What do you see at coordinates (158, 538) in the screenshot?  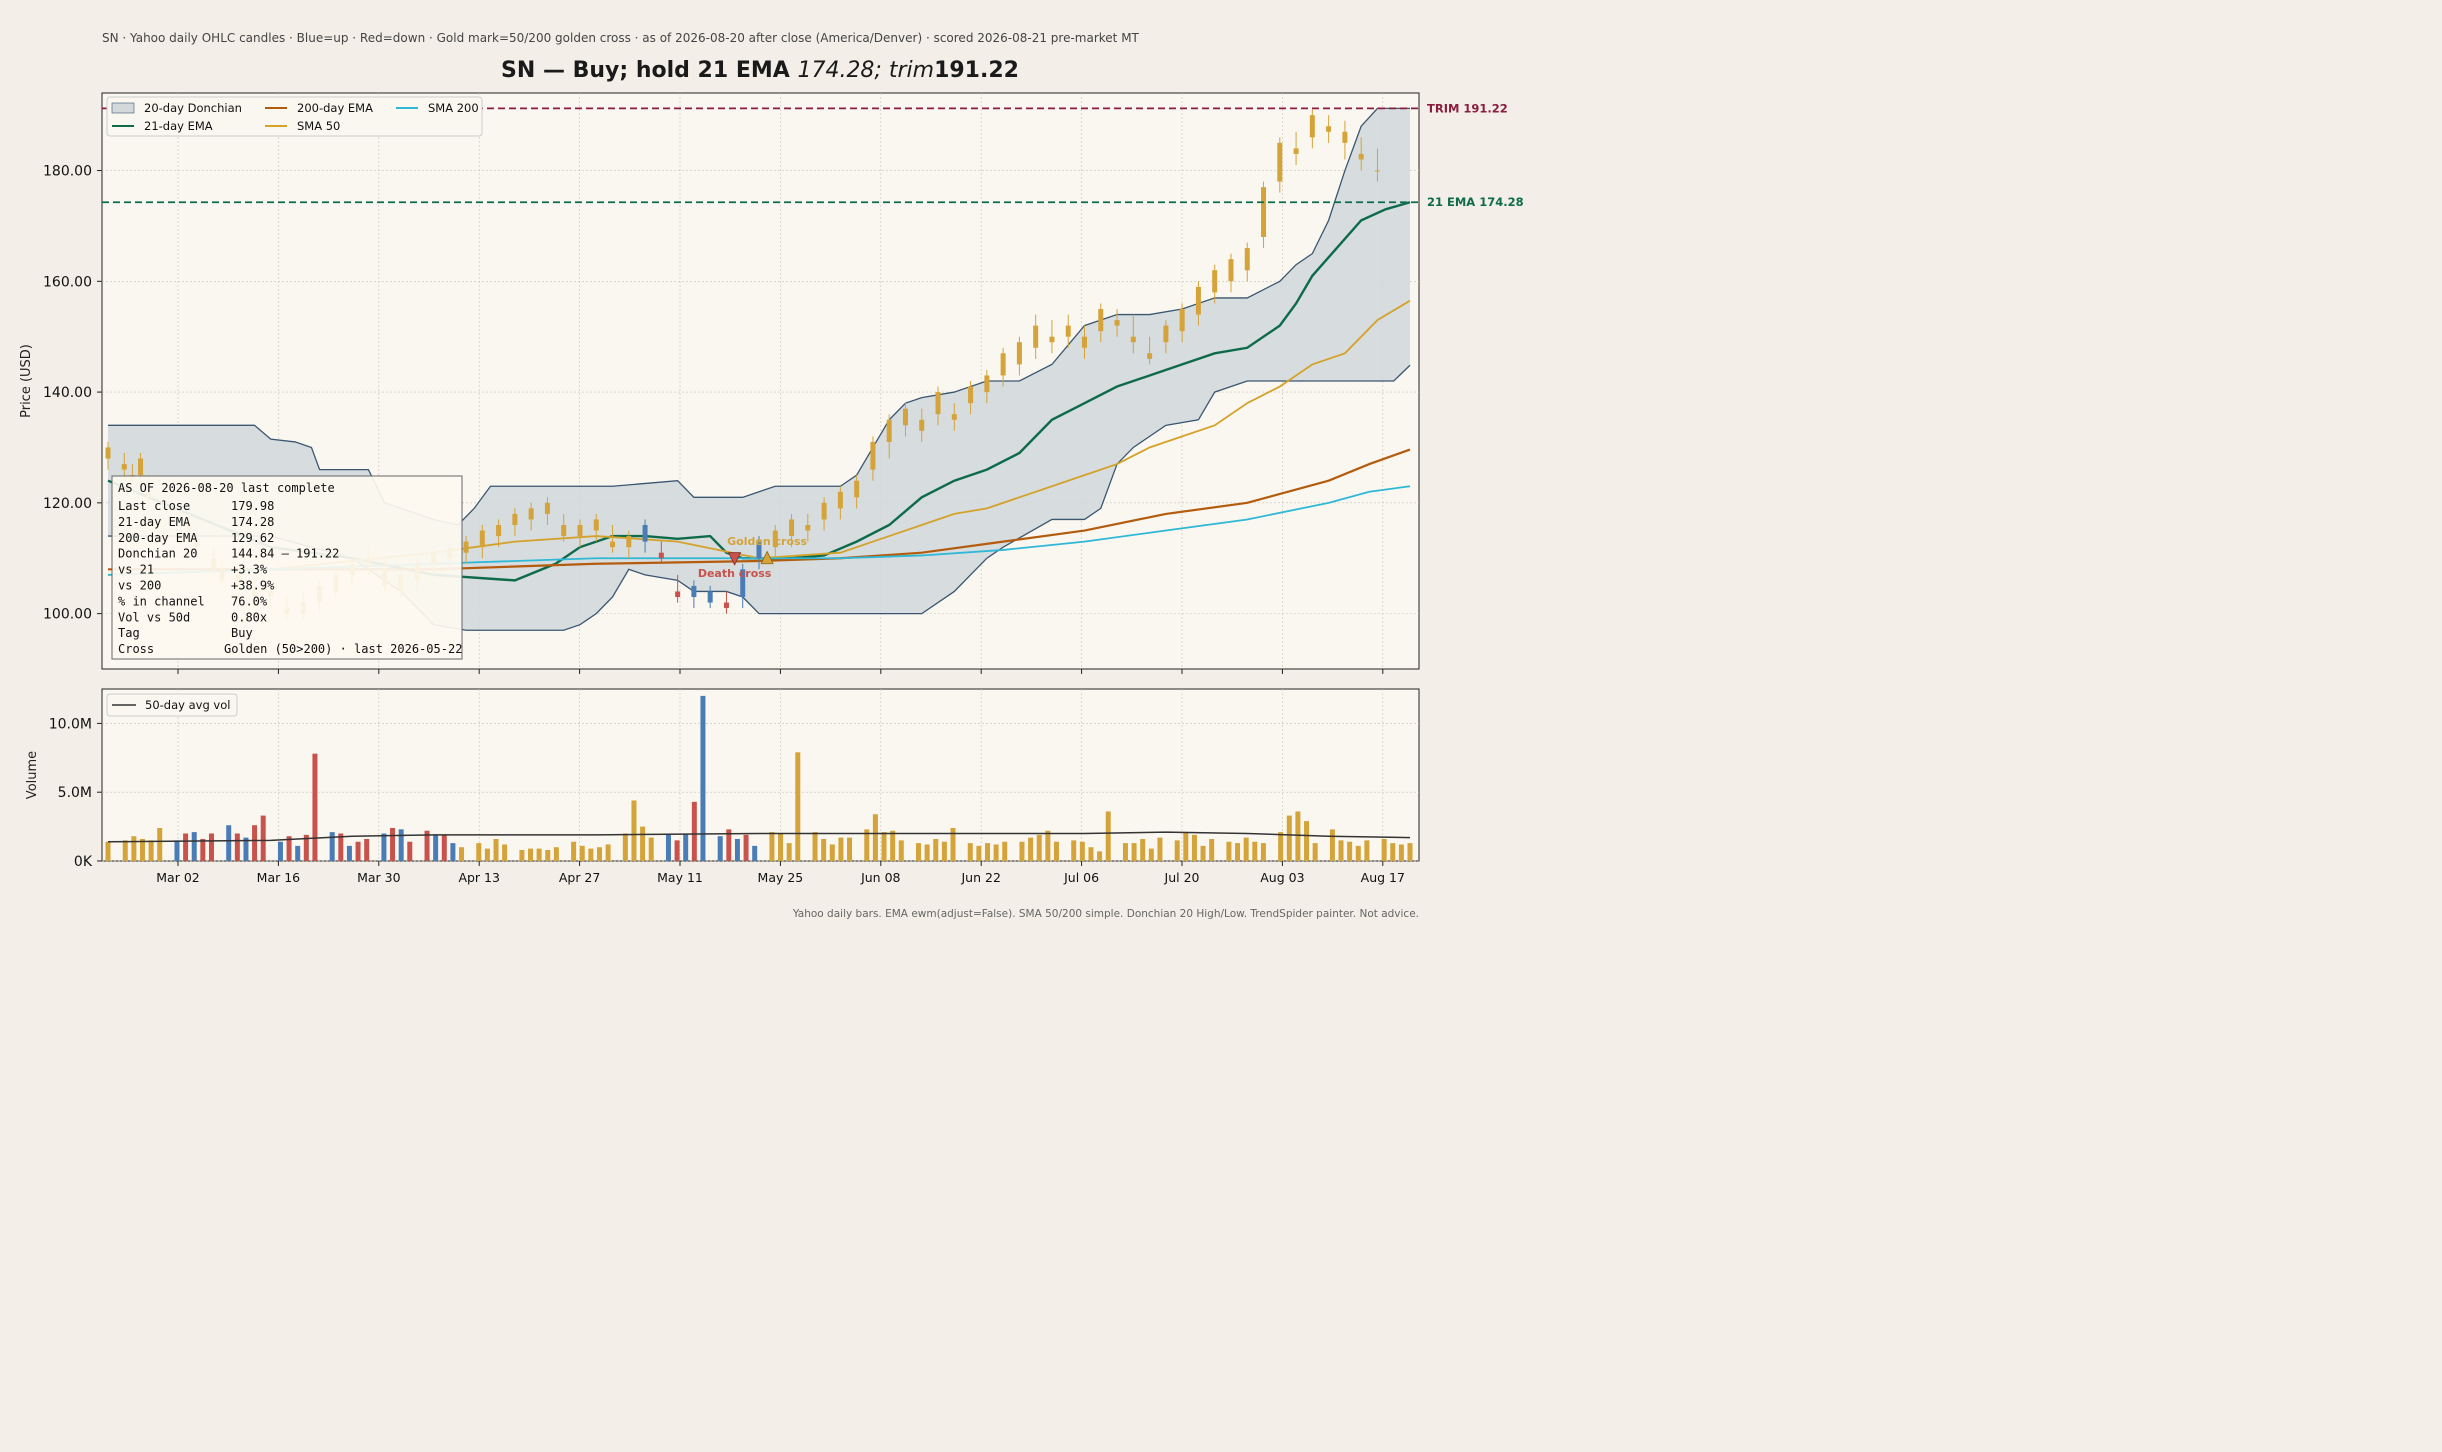 I see `info-row-label: 200-day EMA` at bounding box center [158, 538].